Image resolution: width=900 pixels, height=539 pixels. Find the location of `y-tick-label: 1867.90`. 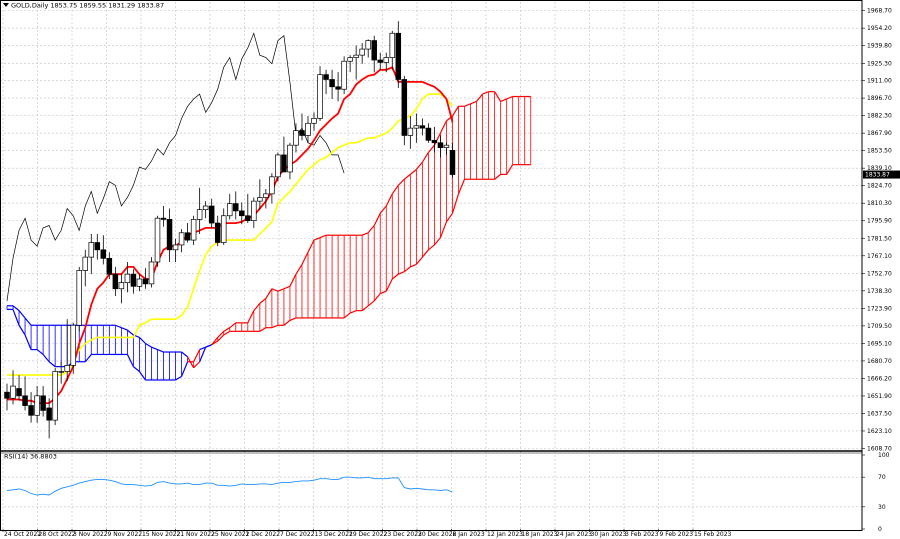

y-tick-label: 1867.90 is located at coordinates (879, 133).